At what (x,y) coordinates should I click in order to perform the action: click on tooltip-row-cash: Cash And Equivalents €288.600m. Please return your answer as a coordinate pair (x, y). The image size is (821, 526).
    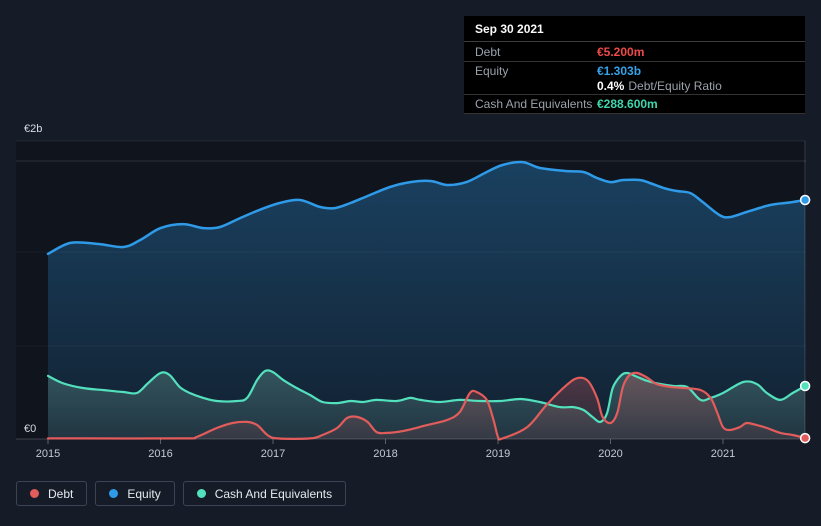
    Looking at the image, I should click on (634, 104).